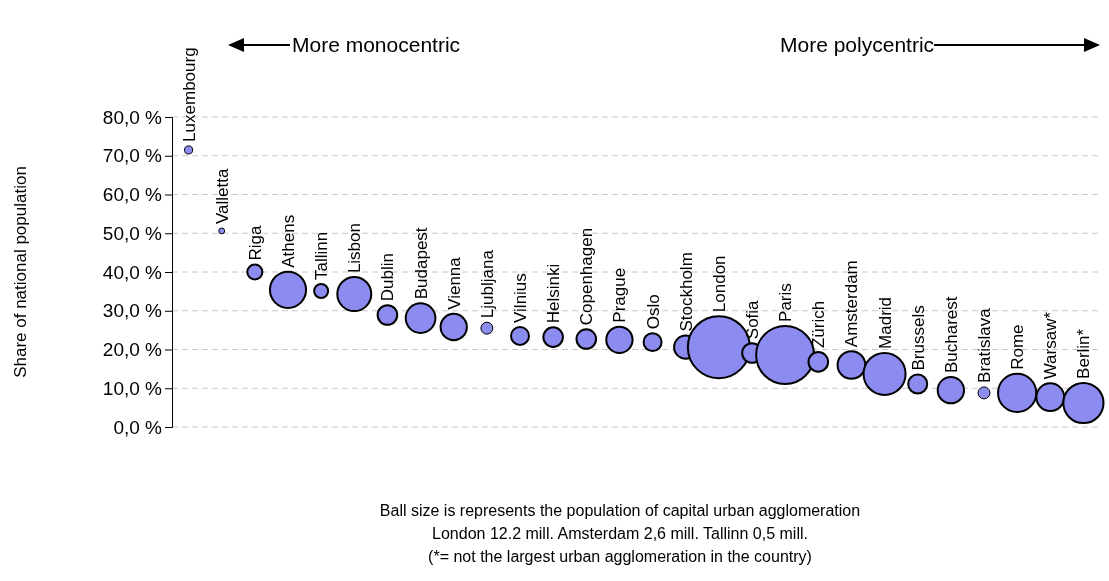  I want to click on y-tick-label: 80,0 %, so click(132, 117).